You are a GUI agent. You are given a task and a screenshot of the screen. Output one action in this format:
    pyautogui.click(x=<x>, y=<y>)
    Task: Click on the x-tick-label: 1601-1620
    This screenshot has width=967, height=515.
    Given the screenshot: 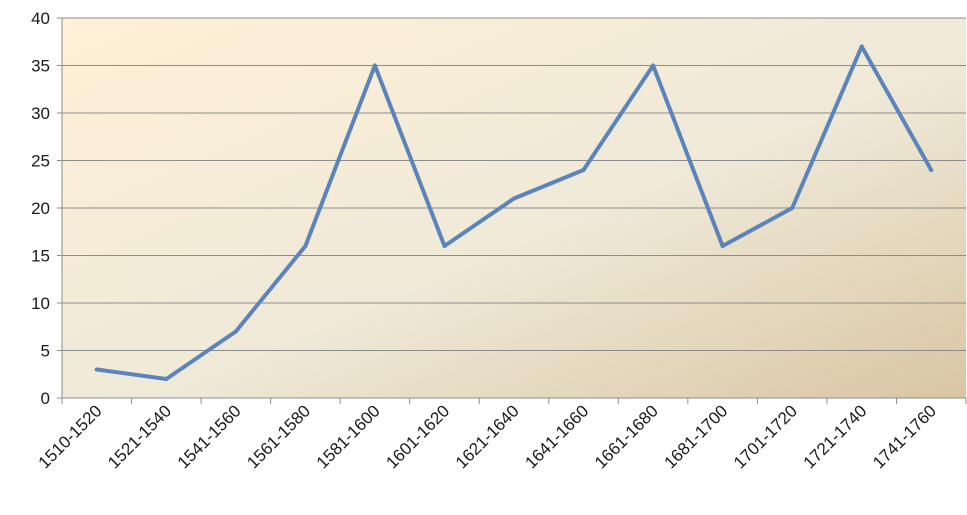 What is the action you would take?
    pyautogui.click(x=417, y=436)
    